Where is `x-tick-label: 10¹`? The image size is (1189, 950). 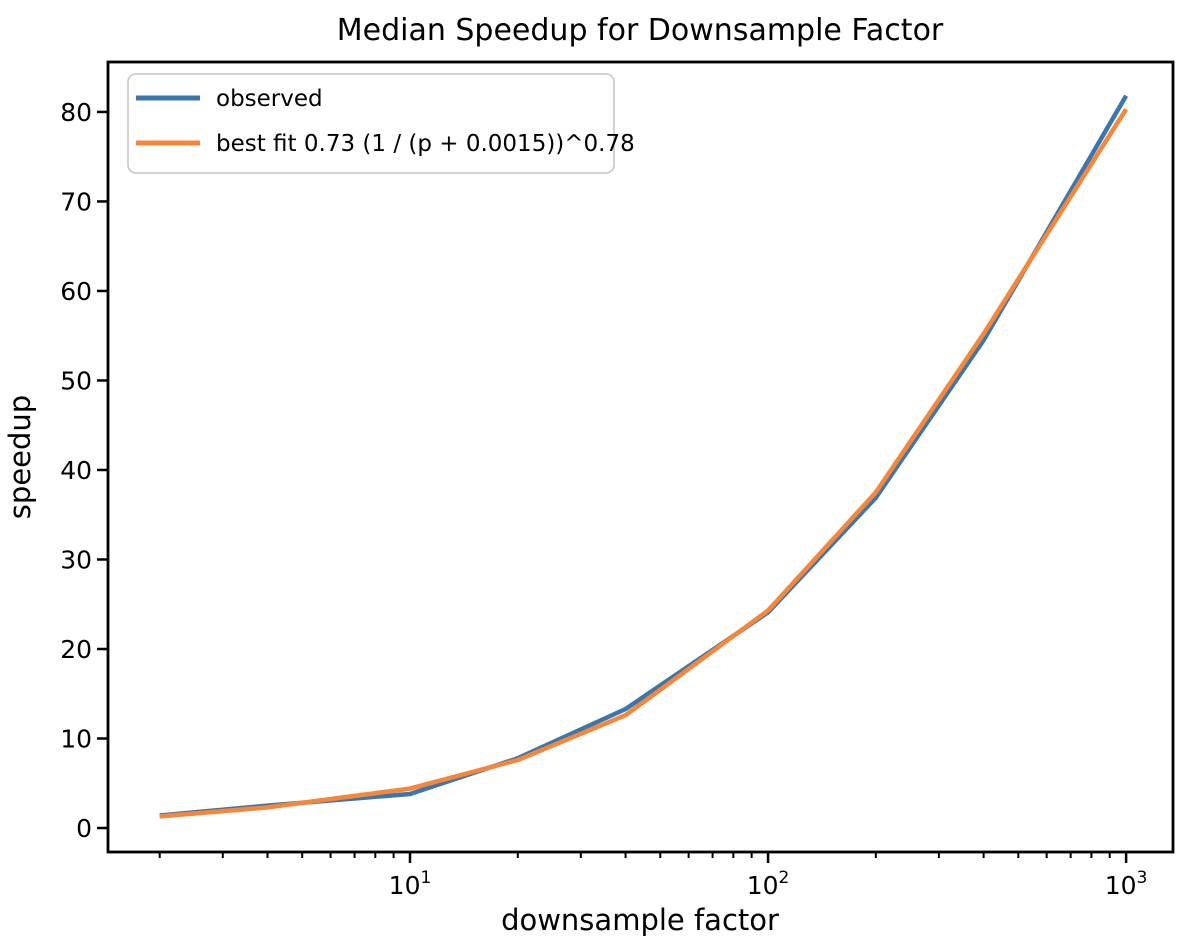
x-tick-label: 10¹ is located at coordinates (410, 884).